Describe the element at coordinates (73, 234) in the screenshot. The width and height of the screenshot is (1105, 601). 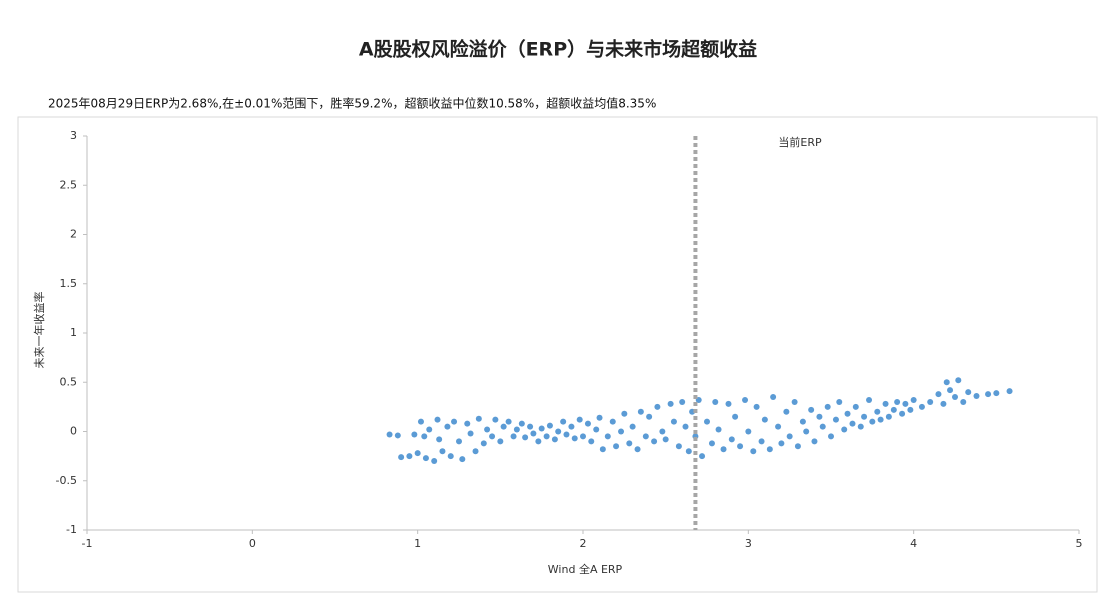
I see `y-tick-label: 2` at that location.